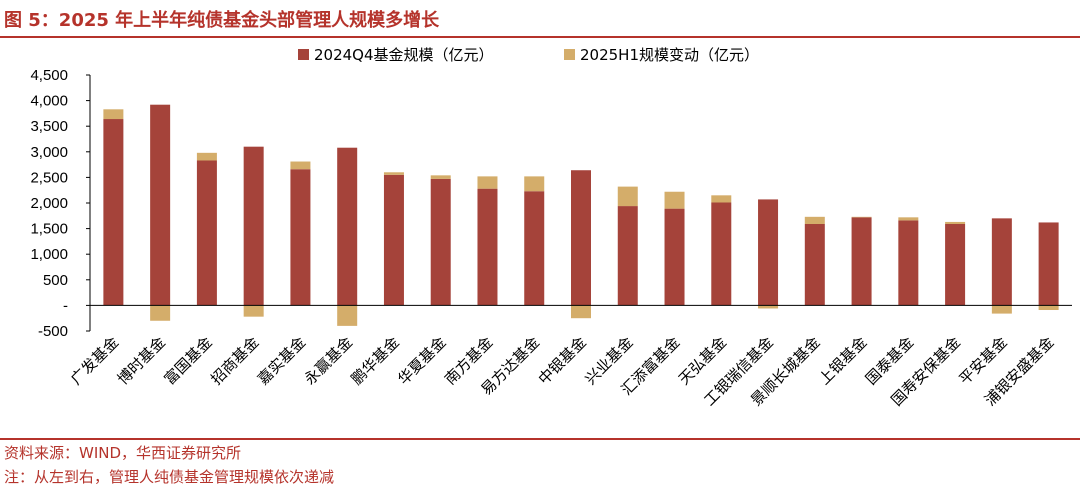 The height and width of the screenshot is (489, 1080). I want to click on y-tick-label: 4,500, so click(49, 75).